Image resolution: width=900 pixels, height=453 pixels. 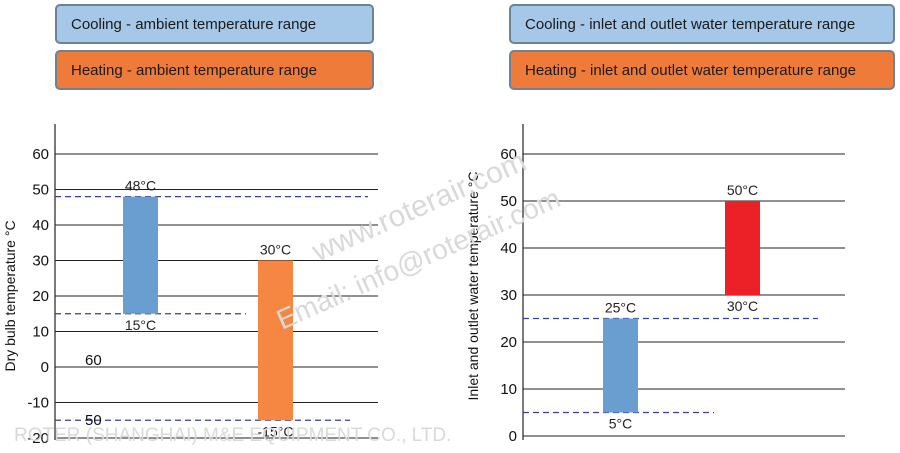 What do you see at coordinates (93, 420) in the screenshot?
I see `annotation-label: 50` at bounding box center [93, 420].